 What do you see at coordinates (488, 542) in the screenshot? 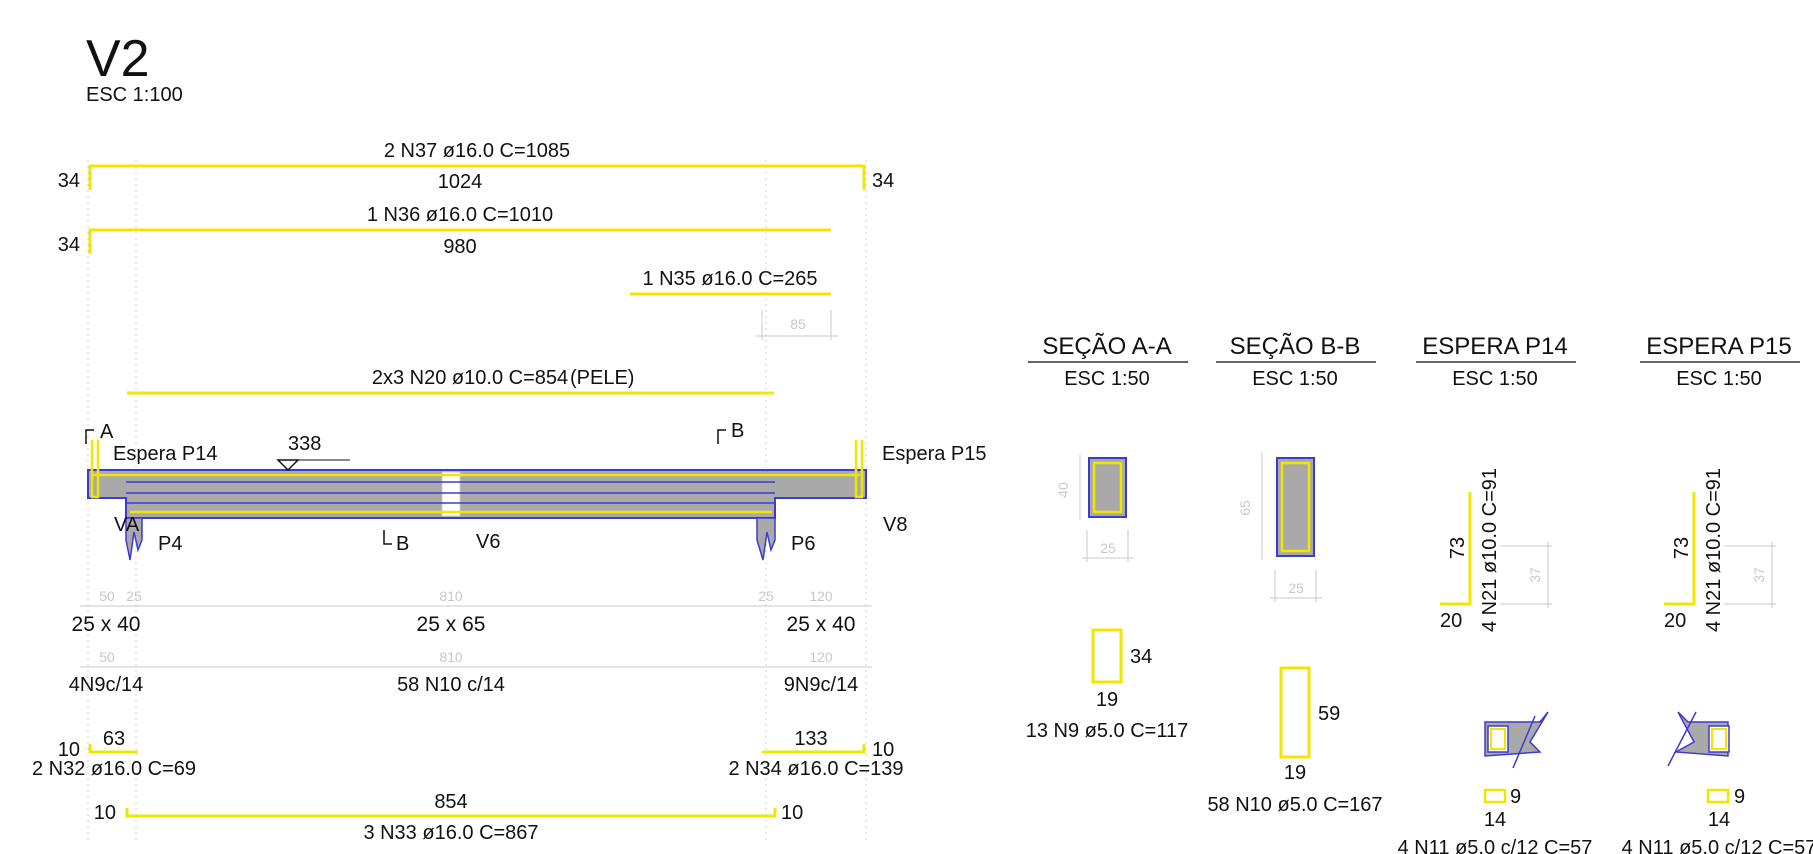
I see `v6-label: V6` at bounding box center [488, 542].